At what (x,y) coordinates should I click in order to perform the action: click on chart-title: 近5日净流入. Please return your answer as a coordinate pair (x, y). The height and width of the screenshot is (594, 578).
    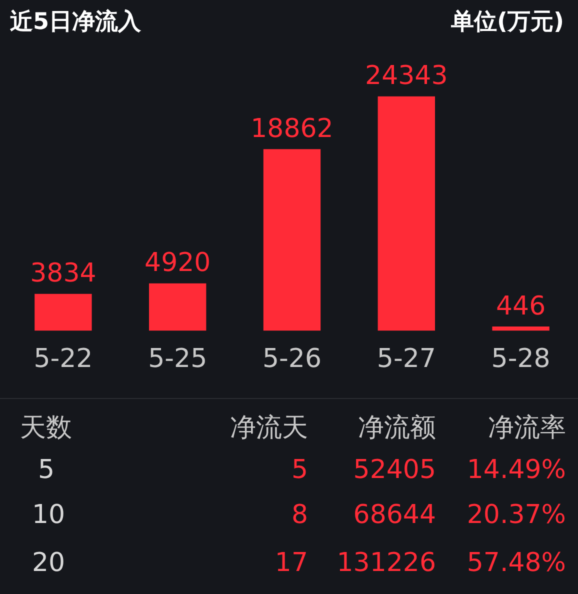
    Looking at the image, I should click on (76, 22).